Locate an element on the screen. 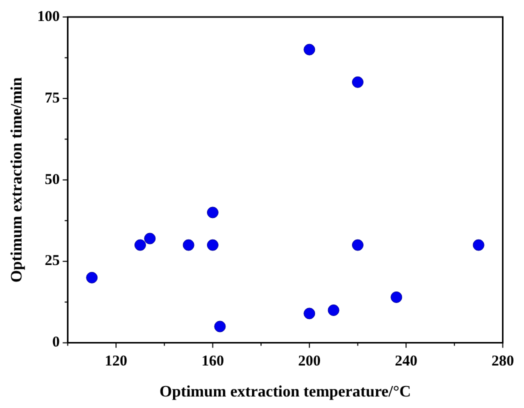 This screenshot has height=408, width=524. x-tick-label: 120 is located at coordinates (116, 362).